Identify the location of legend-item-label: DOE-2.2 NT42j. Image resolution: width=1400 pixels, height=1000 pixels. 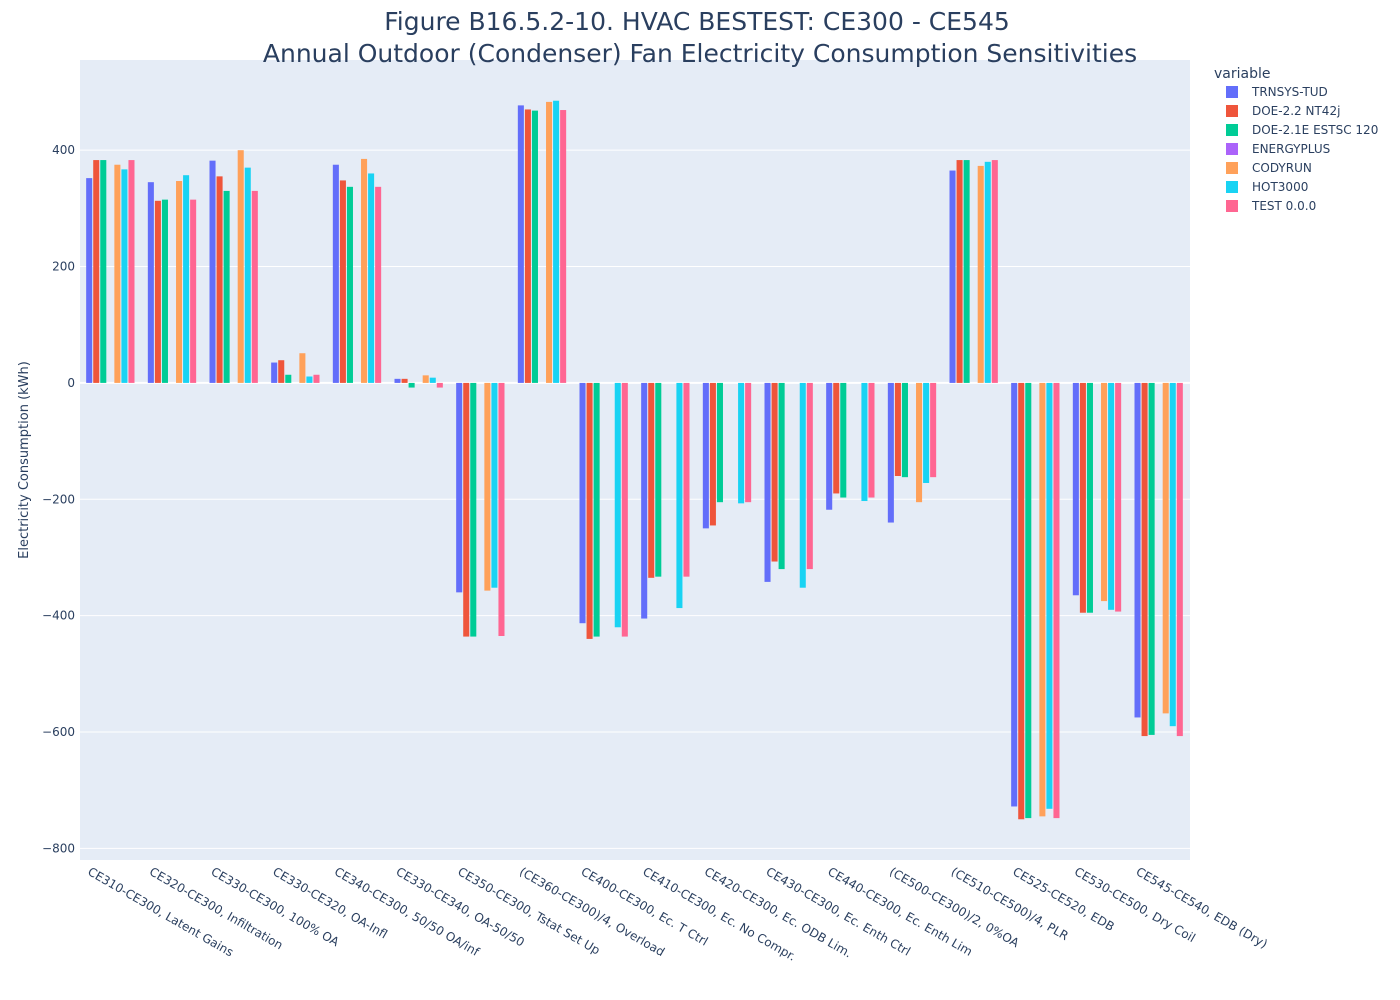
(1296, 111).